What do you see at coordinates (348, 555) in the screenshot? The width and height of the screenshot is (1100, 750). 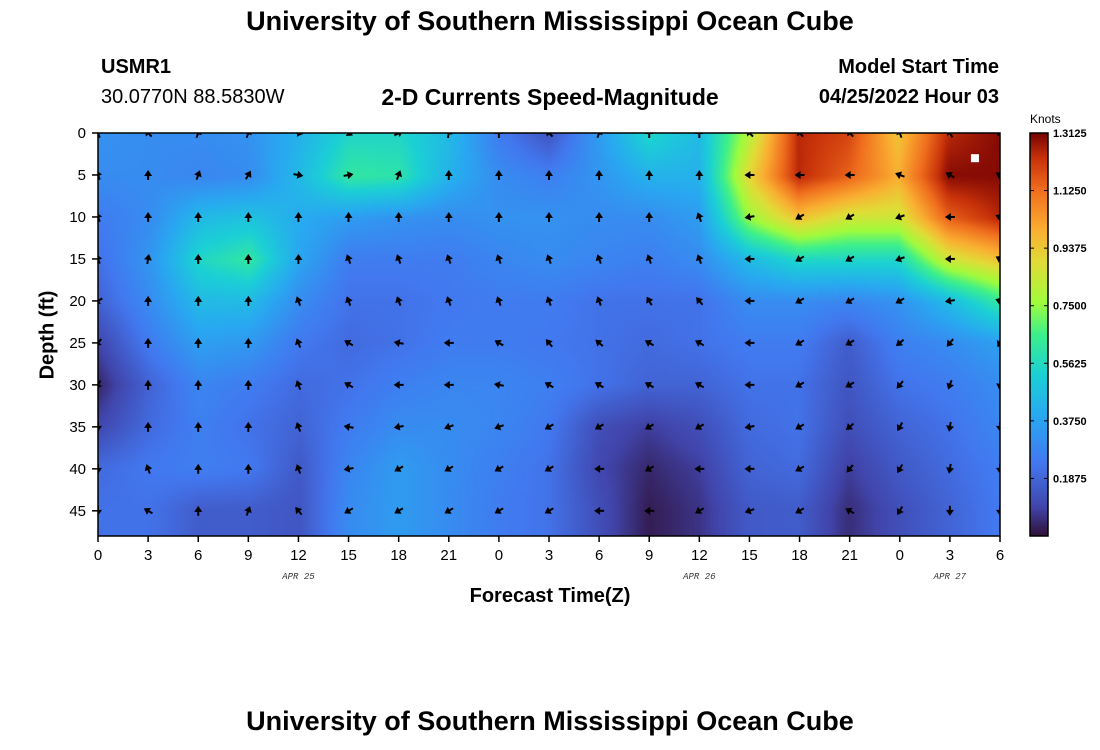 I see `x-tick-label: 15` at bounding box center [348, 555].